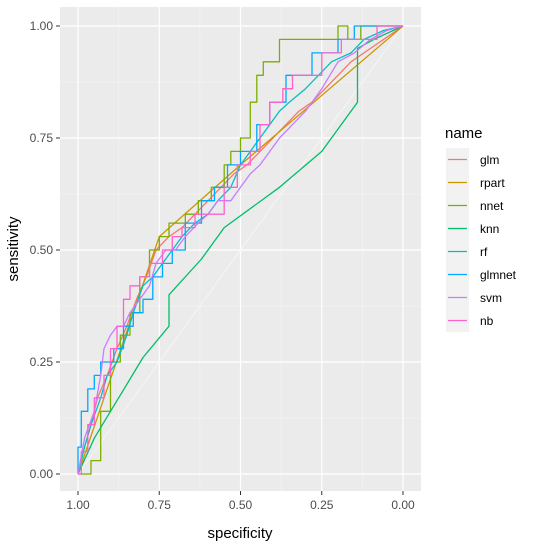 The width and height of the screenshot is (536, 545). I want to click on legend-label-nnet: nnet, so click(492, 206).